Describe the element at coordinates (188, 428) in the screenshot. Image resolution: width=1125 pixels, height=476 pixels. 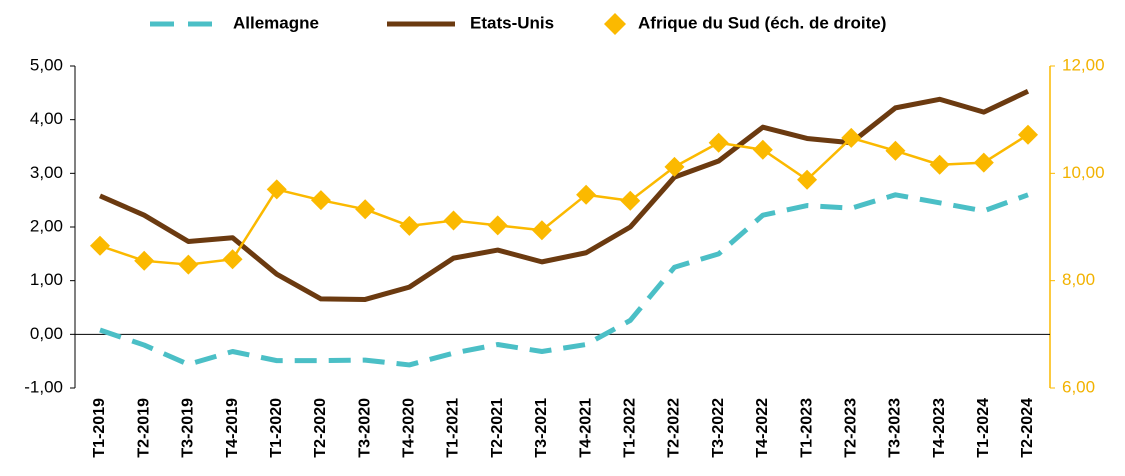
I see `x-tick-label: T3-2019` at that location.